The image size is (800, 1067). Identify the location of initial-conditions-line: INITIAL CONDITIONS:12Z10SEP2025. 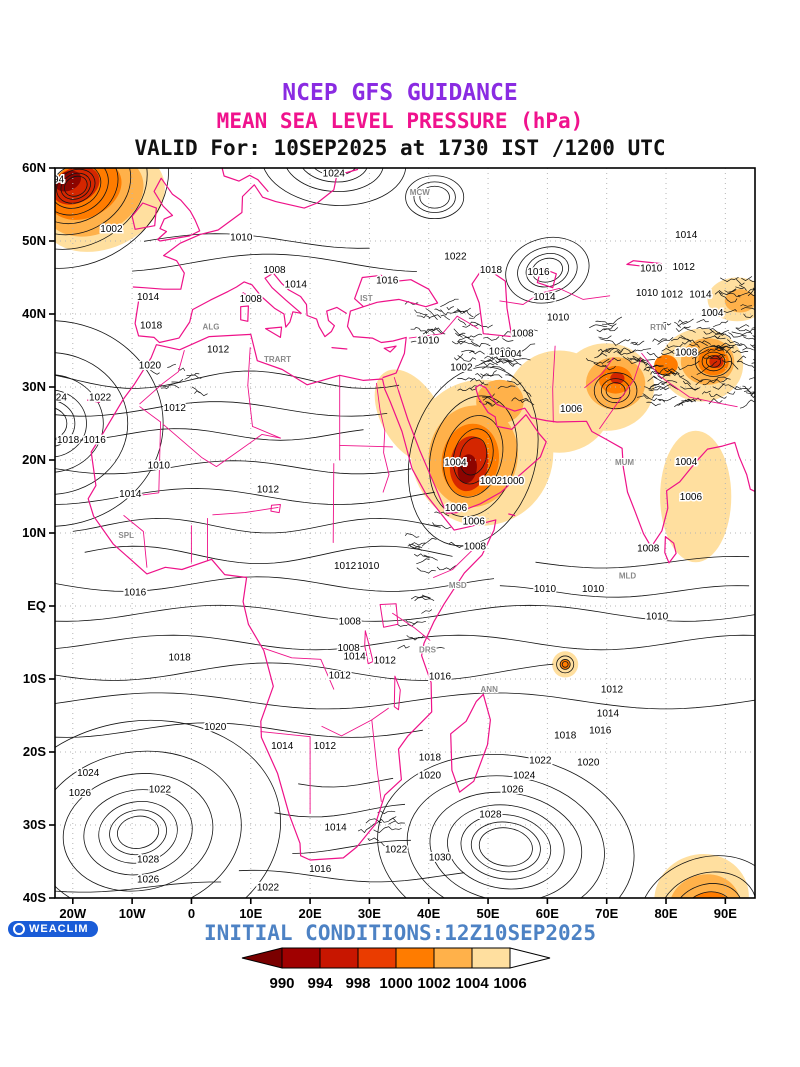
(400, 933).